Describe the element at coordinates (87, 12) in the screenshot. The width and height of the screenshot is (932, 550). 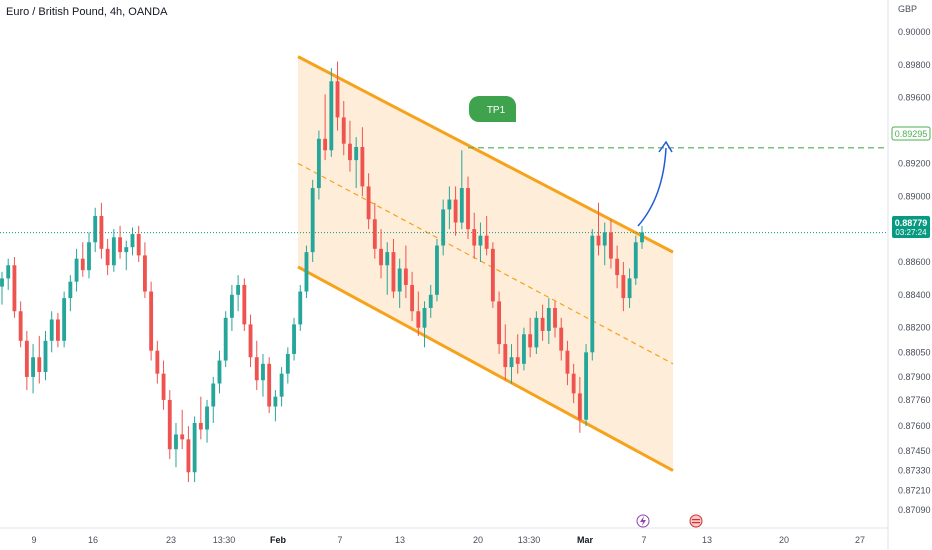
I see `chart-title: Euro / British Pound, 4h, OANDA` at that location.